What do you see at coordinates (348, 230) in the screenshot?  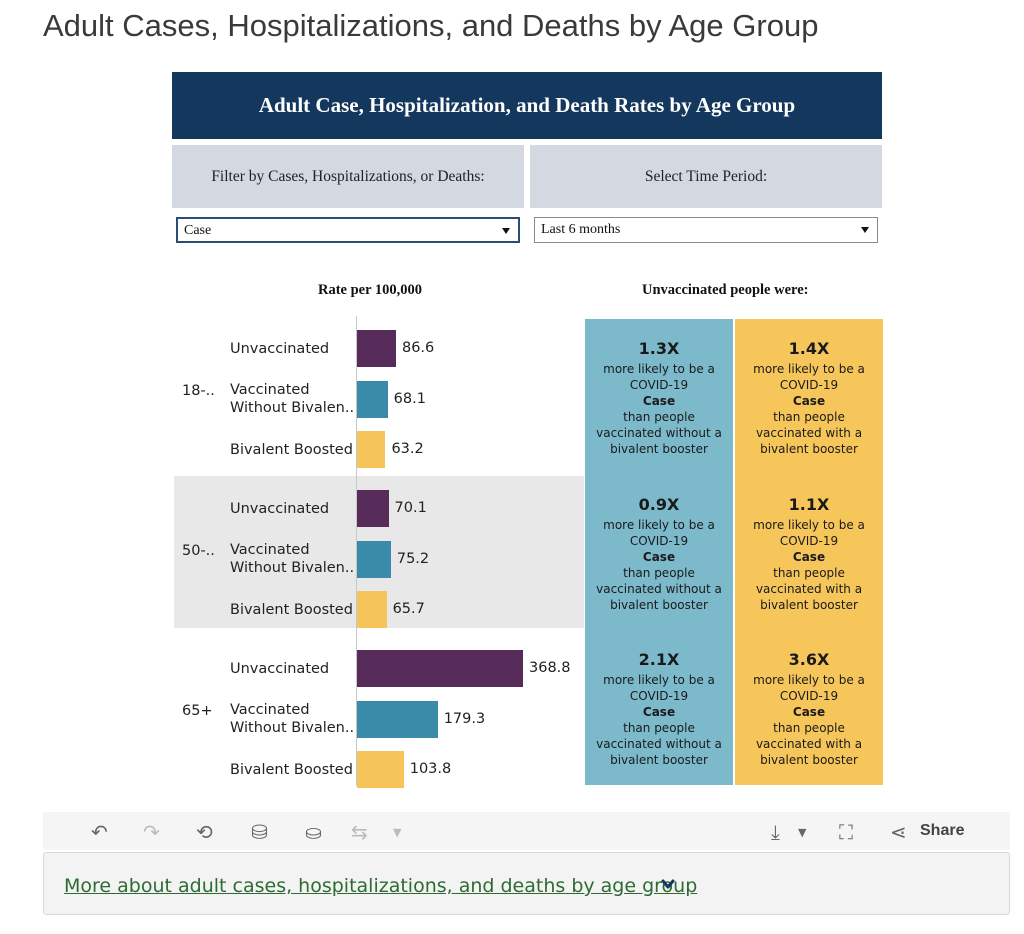 I see `measure-select: Case` at bounding box center [348, 230].